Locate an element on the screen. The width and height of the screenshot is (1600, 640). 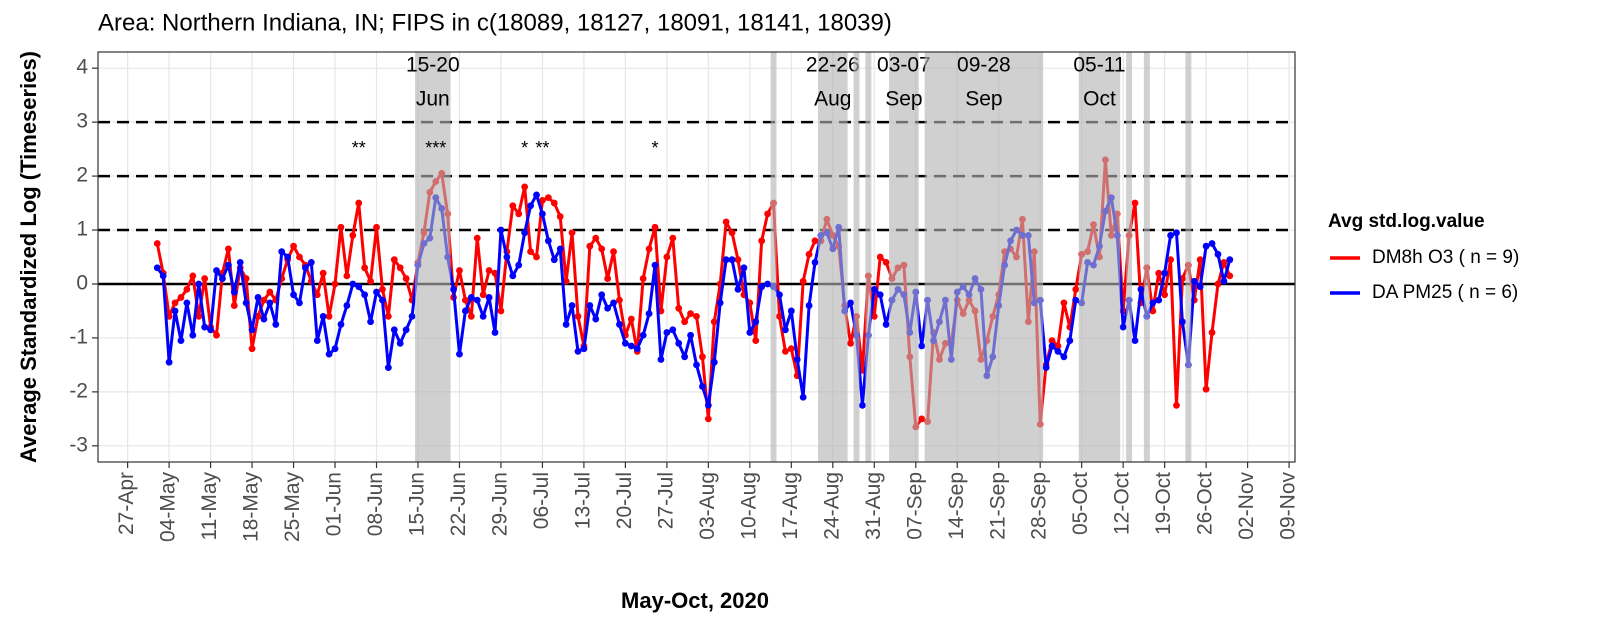
y-tick-label: -1 is located at coordinates (78, 336).